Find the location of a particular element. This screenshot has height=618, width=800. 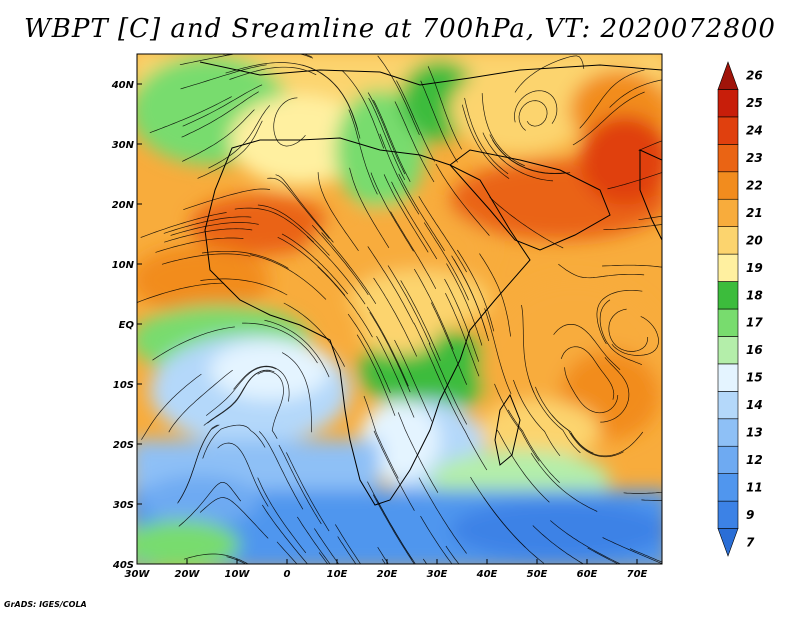

colorbar-arrow-bottom is located at coordinates (728, 542).